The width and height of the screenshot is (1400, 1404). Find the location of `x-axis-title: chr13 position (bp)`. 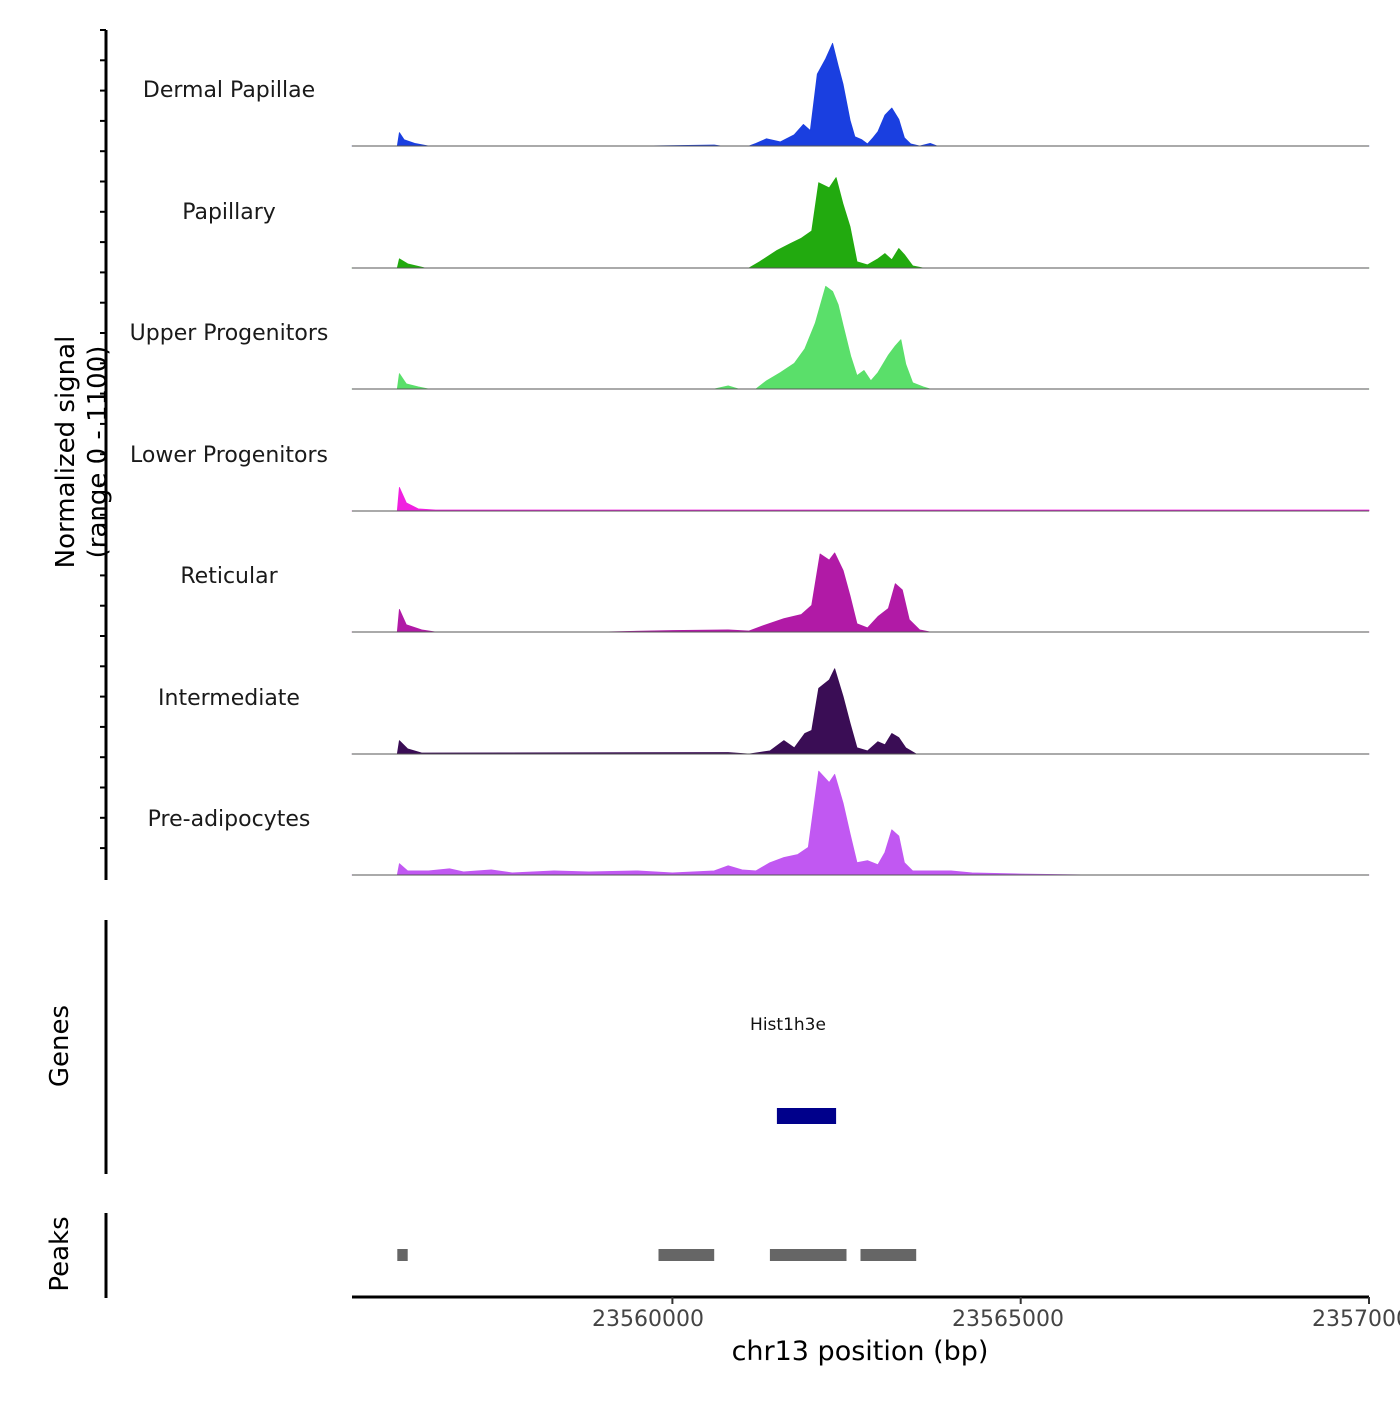

x-axis-title: chr13 position (bp) is located at coordinates (860, 1351).